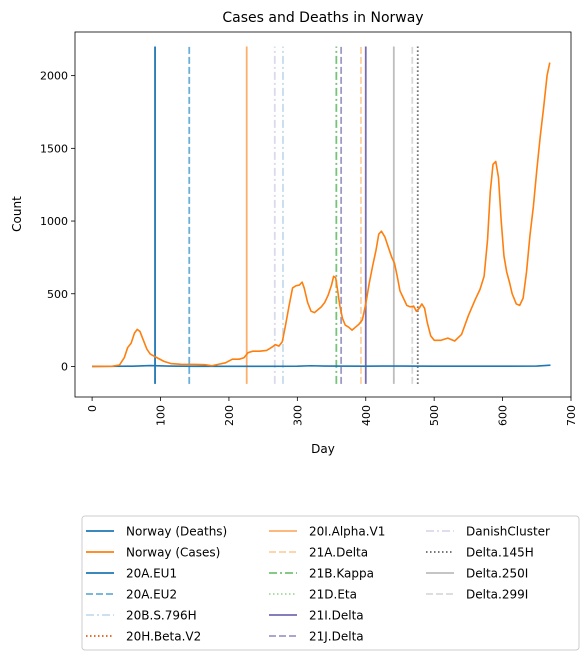 This screenshot has width=586, height=659. Describe the element at coordinates (500, 553) in the screenshot. I see `legend-label: Delta.145H` at that location.